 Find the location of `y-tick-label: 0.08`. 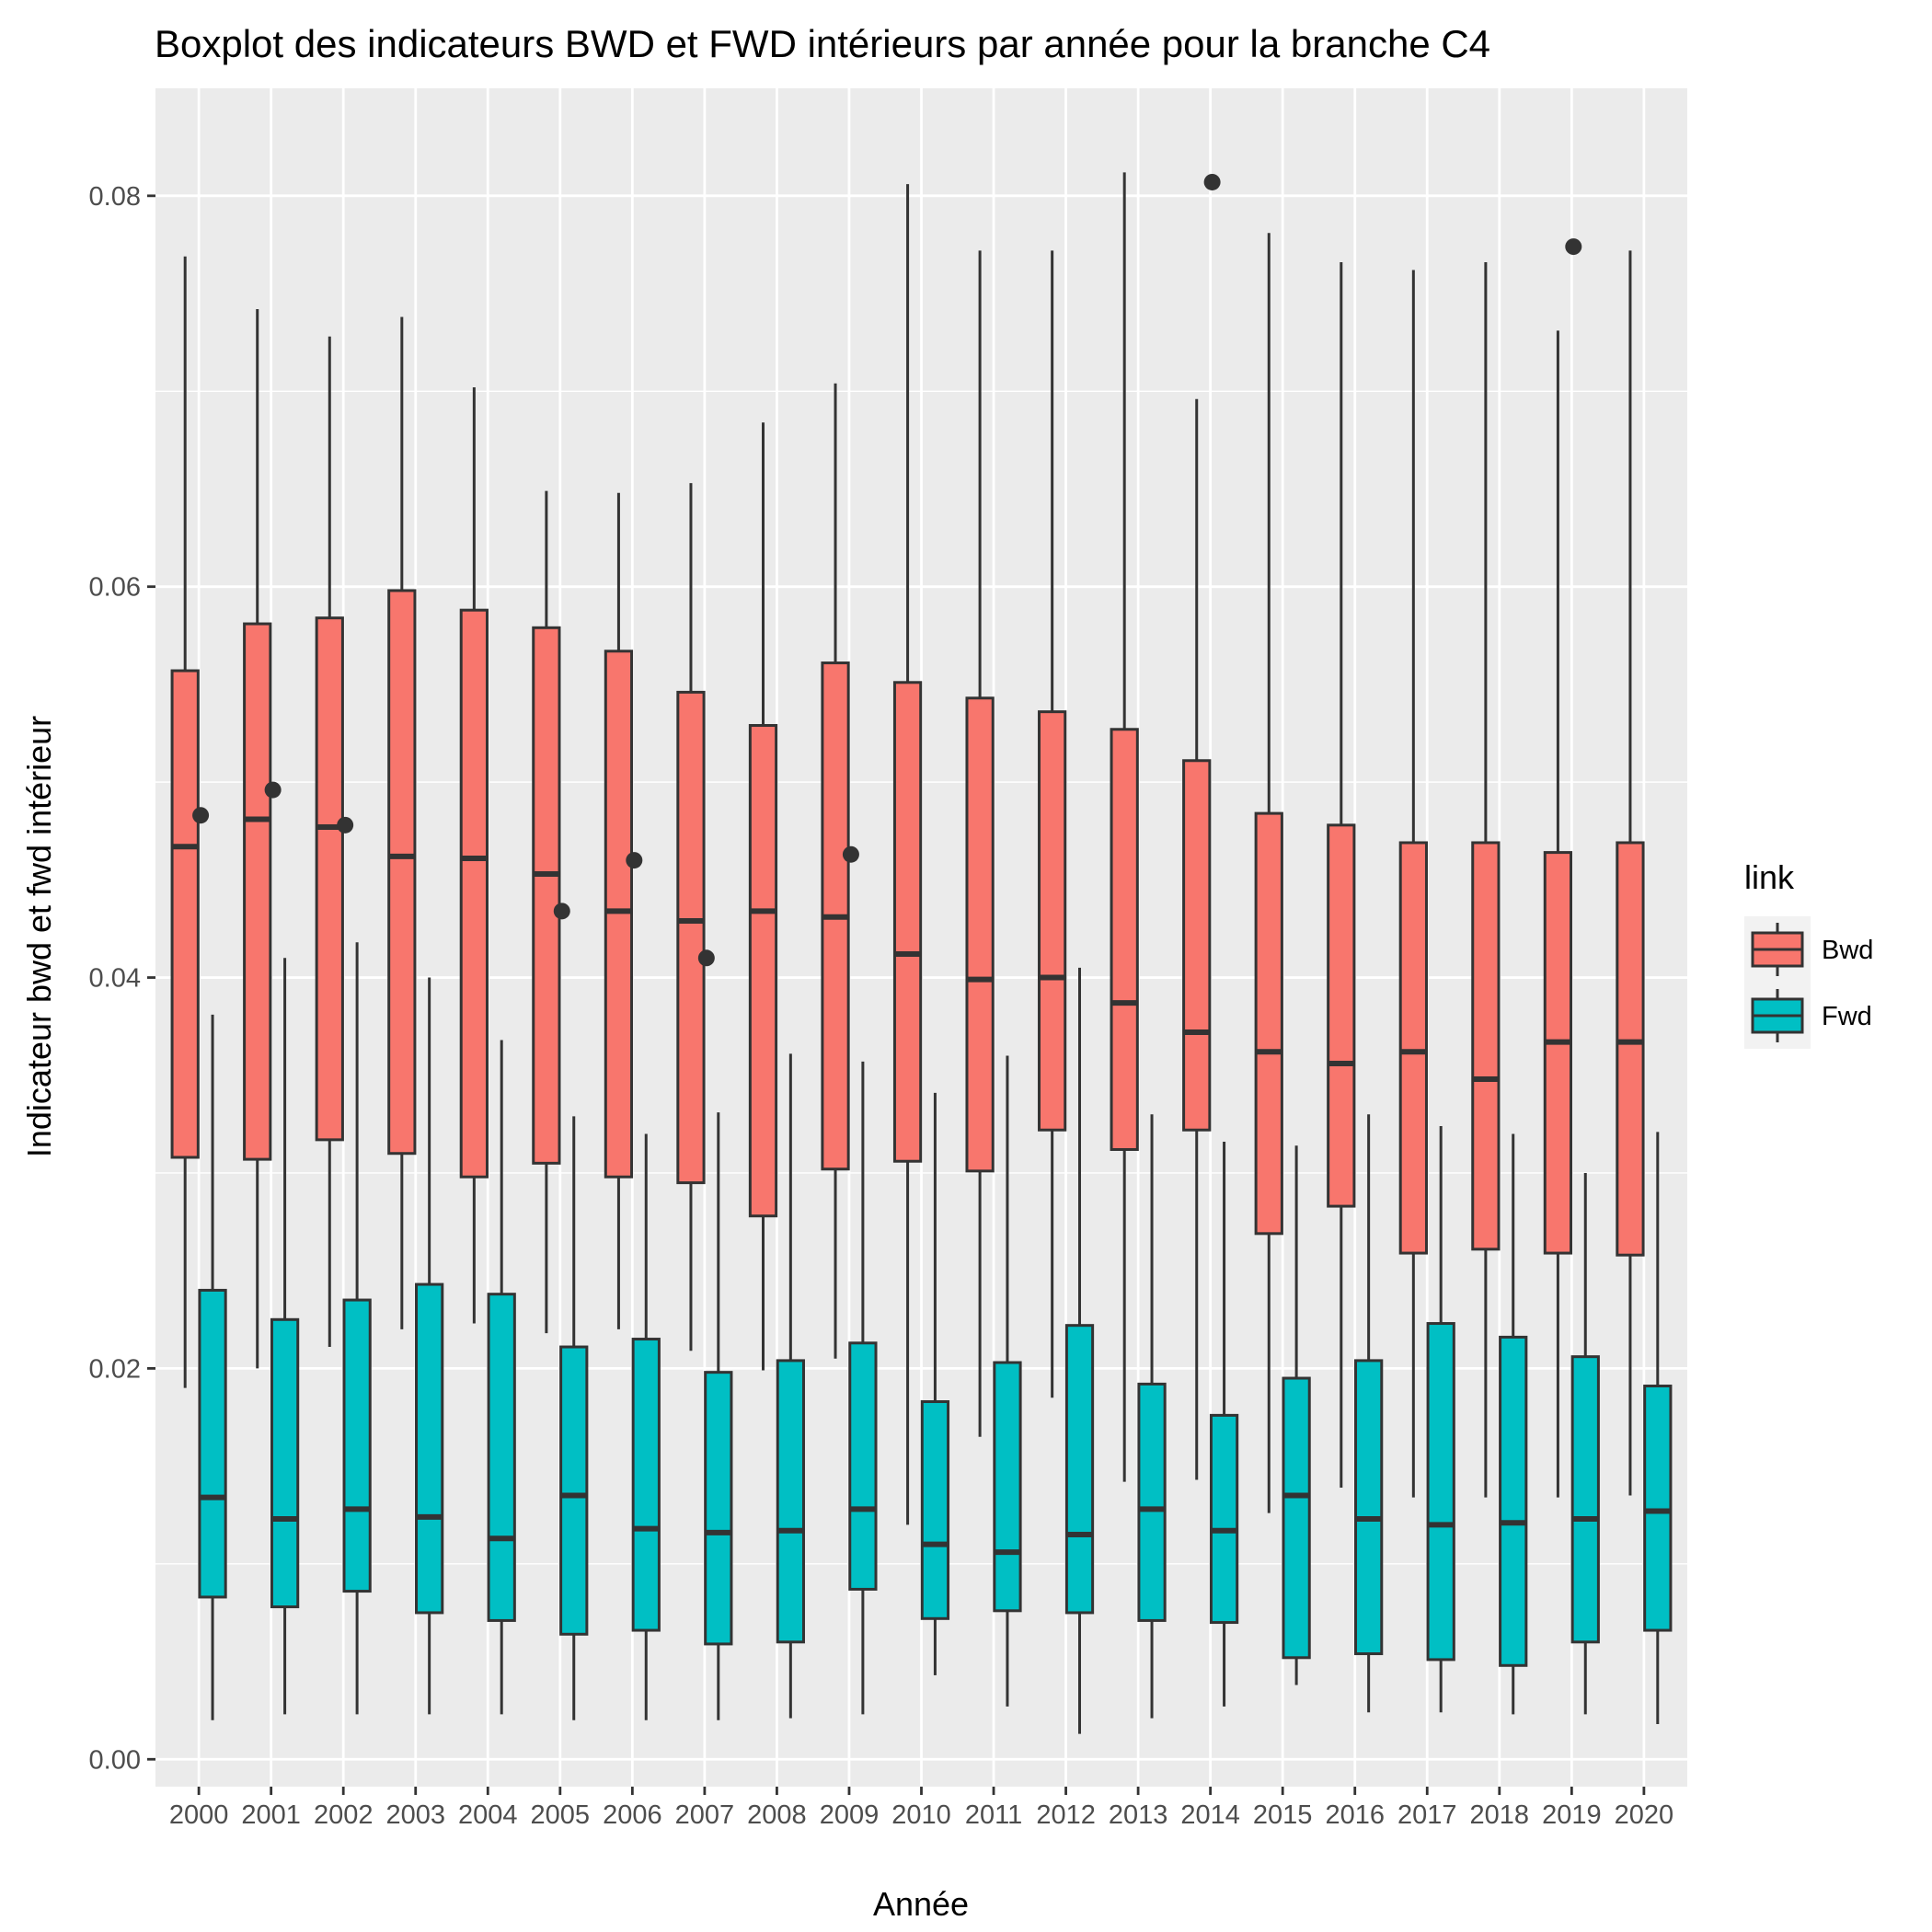

y-tick-label: 0.08 is located at coordinates (115, 197).